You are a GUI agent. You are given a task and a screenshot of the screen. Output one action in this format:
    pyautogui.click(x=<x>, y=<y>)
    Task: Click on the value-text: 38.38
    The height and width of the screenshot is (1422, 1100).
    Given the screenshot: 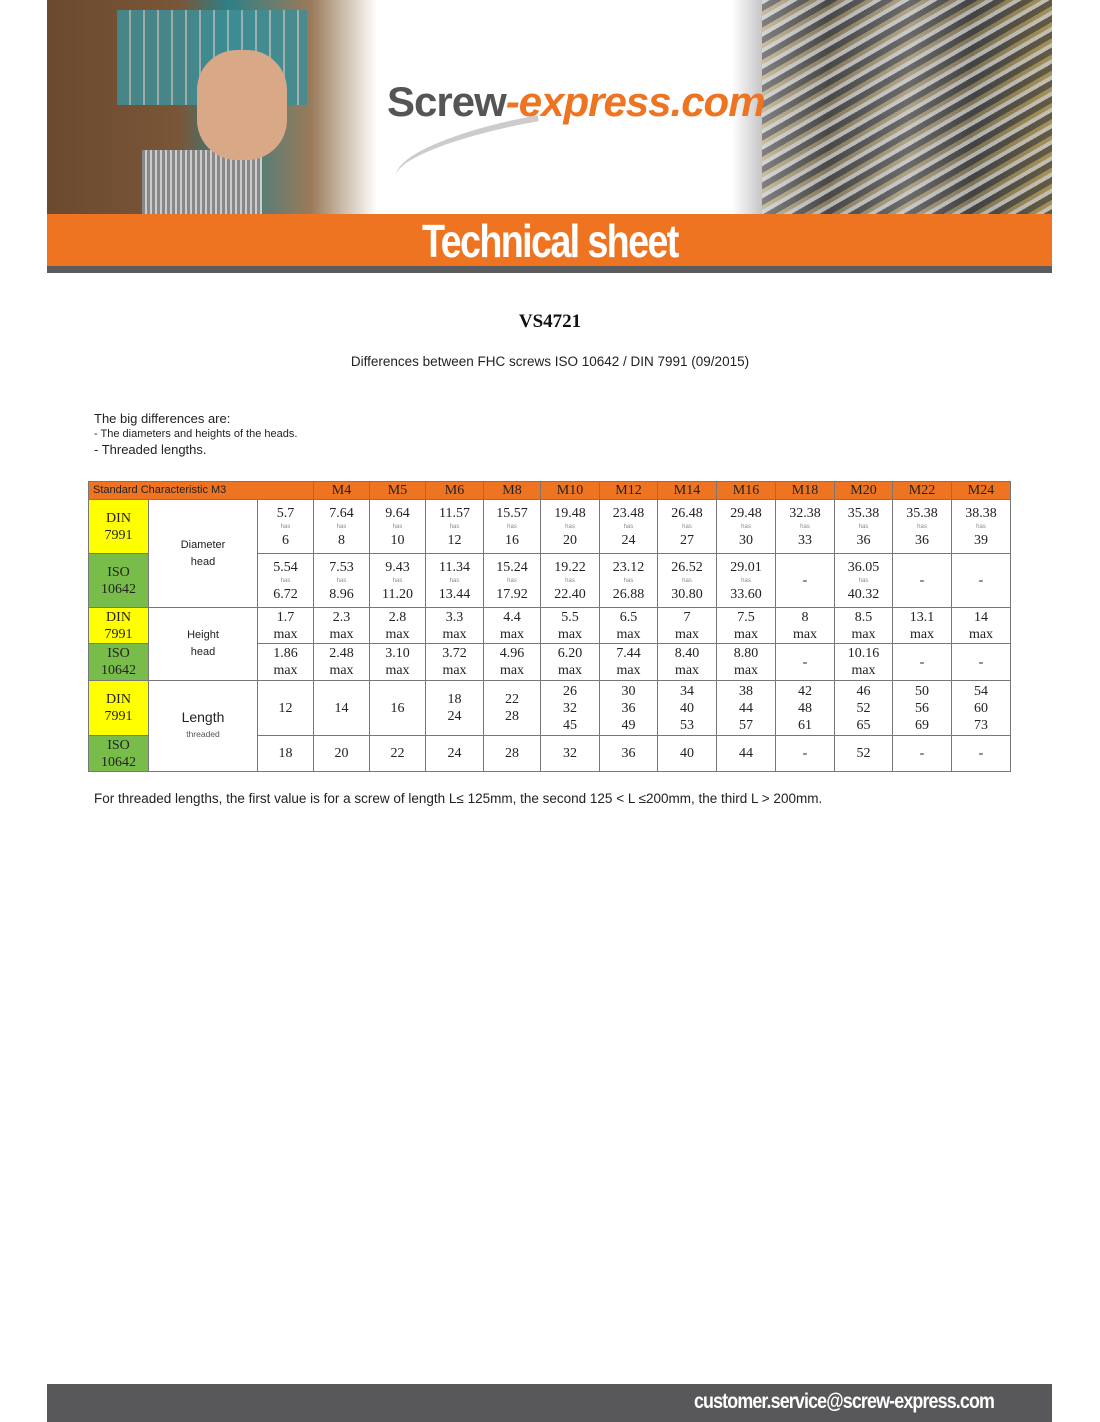 What is the action you would take?
    pyautogui.click(x=981, y=513)
    